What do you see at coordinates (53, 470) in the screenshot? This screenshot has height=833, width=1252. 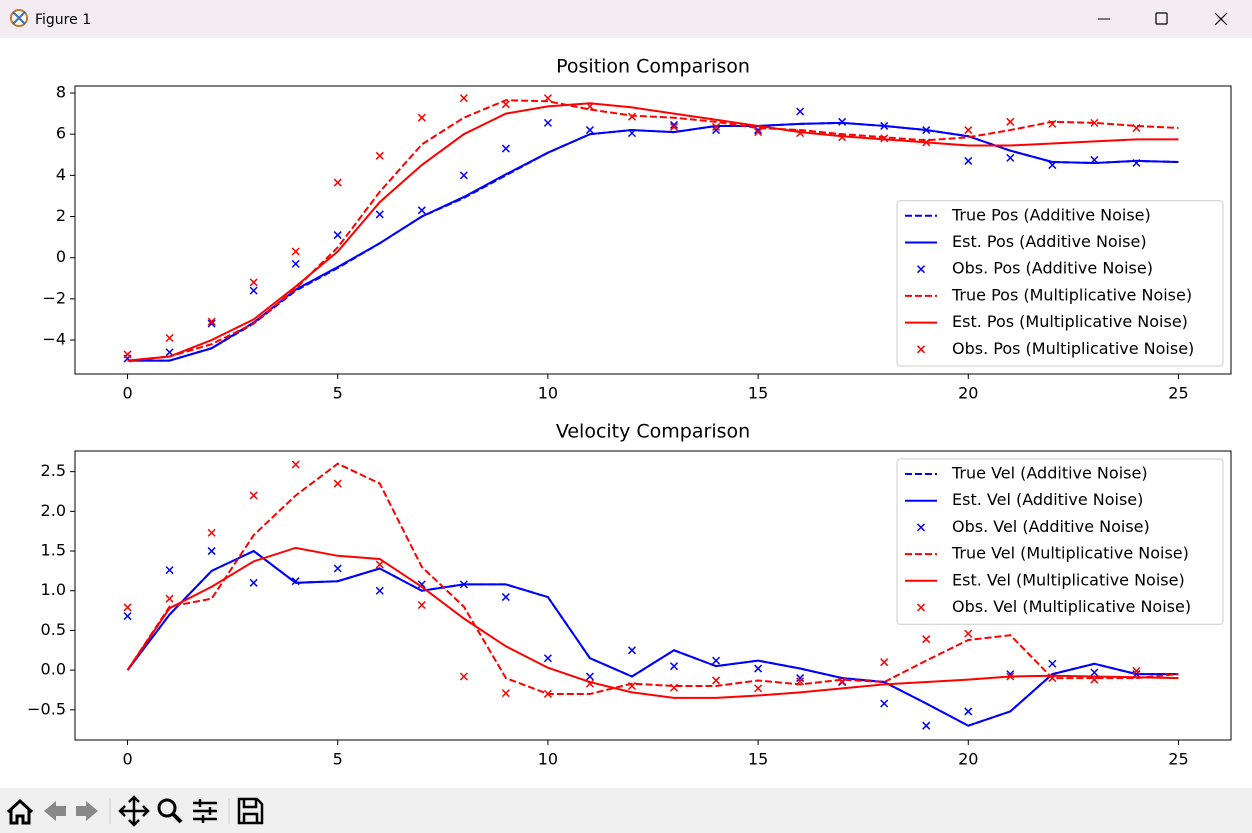 I see `y-tick-label: 2.5` at bounding box center [53, 470].